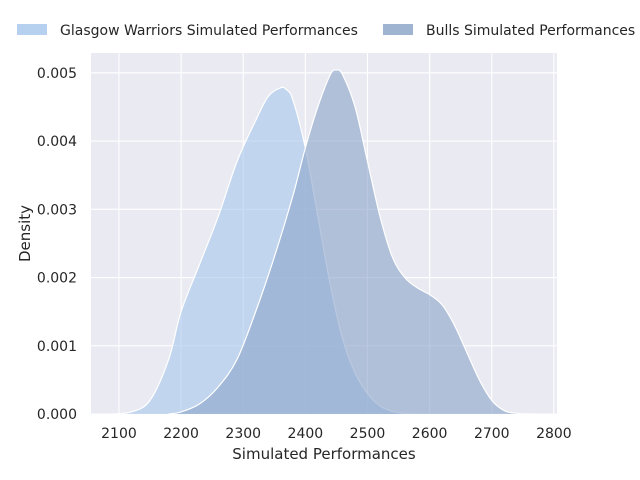 The image size is (640, 480). What do you see at coordinates (554, 434) in the screenshot?
I see `x-tick-label: 2800` at bounding box center [554, 434].